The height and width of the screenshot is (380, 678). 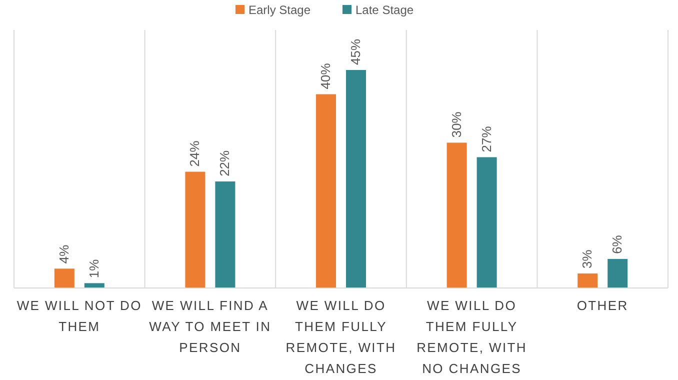 I want to click on x-tick-label: OTHER, so click(x=602, y=305).